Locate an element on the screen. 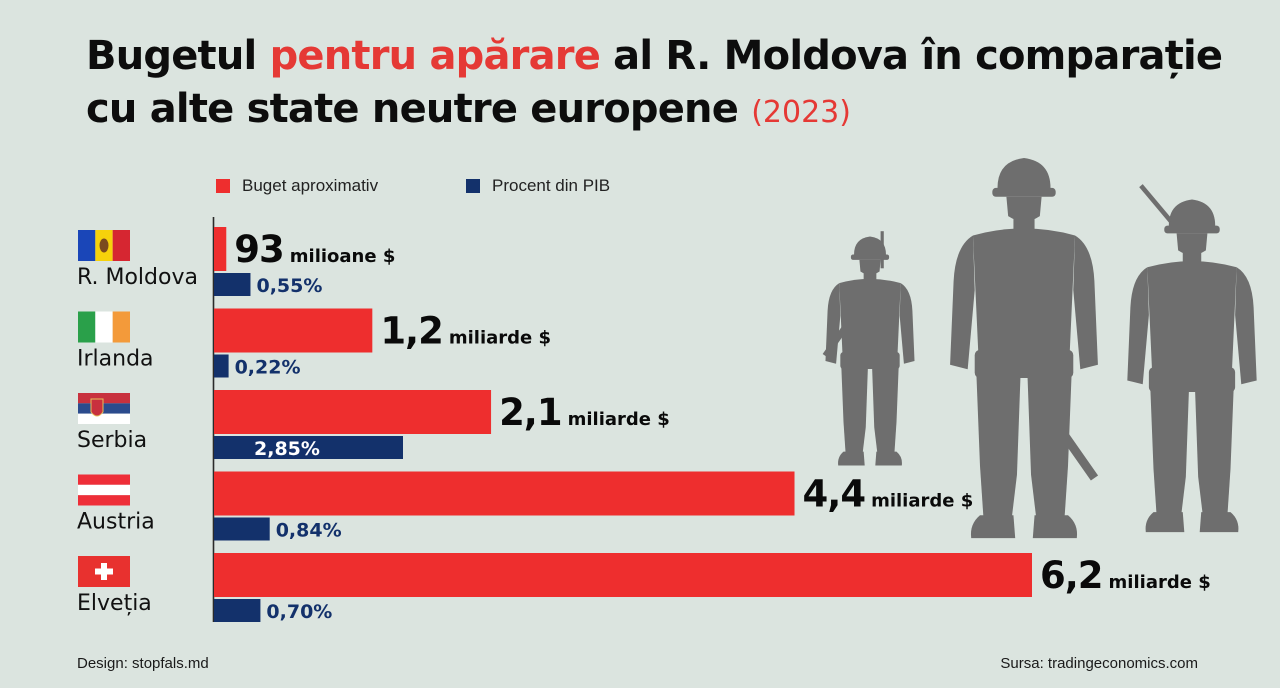  serbia-flag-icon is located at coordinates (104, 408).